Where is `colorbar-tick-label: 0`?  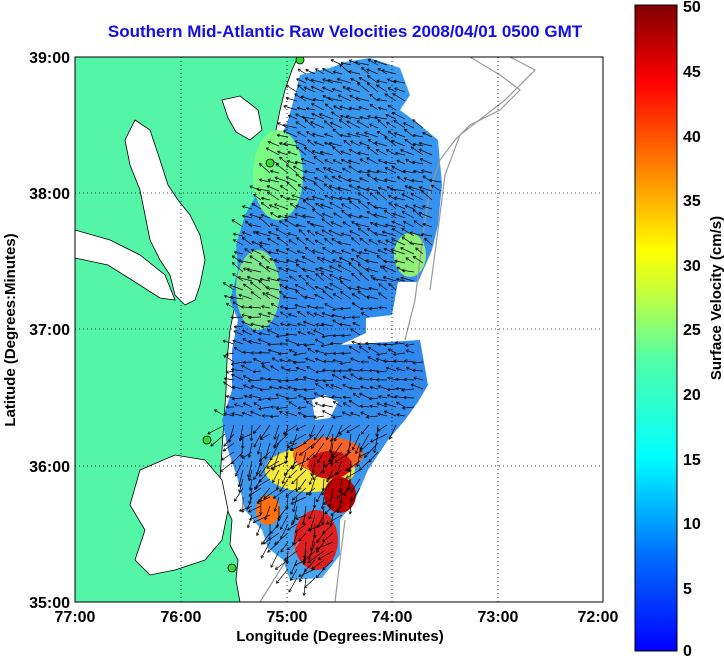 colorbar-tick-label: 0 is located at coordinates (687, 651).